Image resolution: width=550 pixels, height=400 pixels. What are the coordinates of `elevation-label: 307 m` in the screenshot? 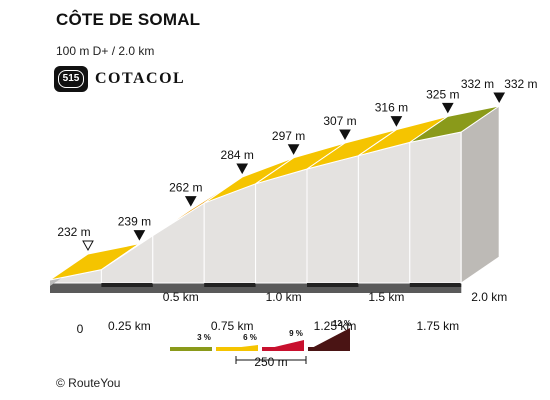 It's located at (339, 121).